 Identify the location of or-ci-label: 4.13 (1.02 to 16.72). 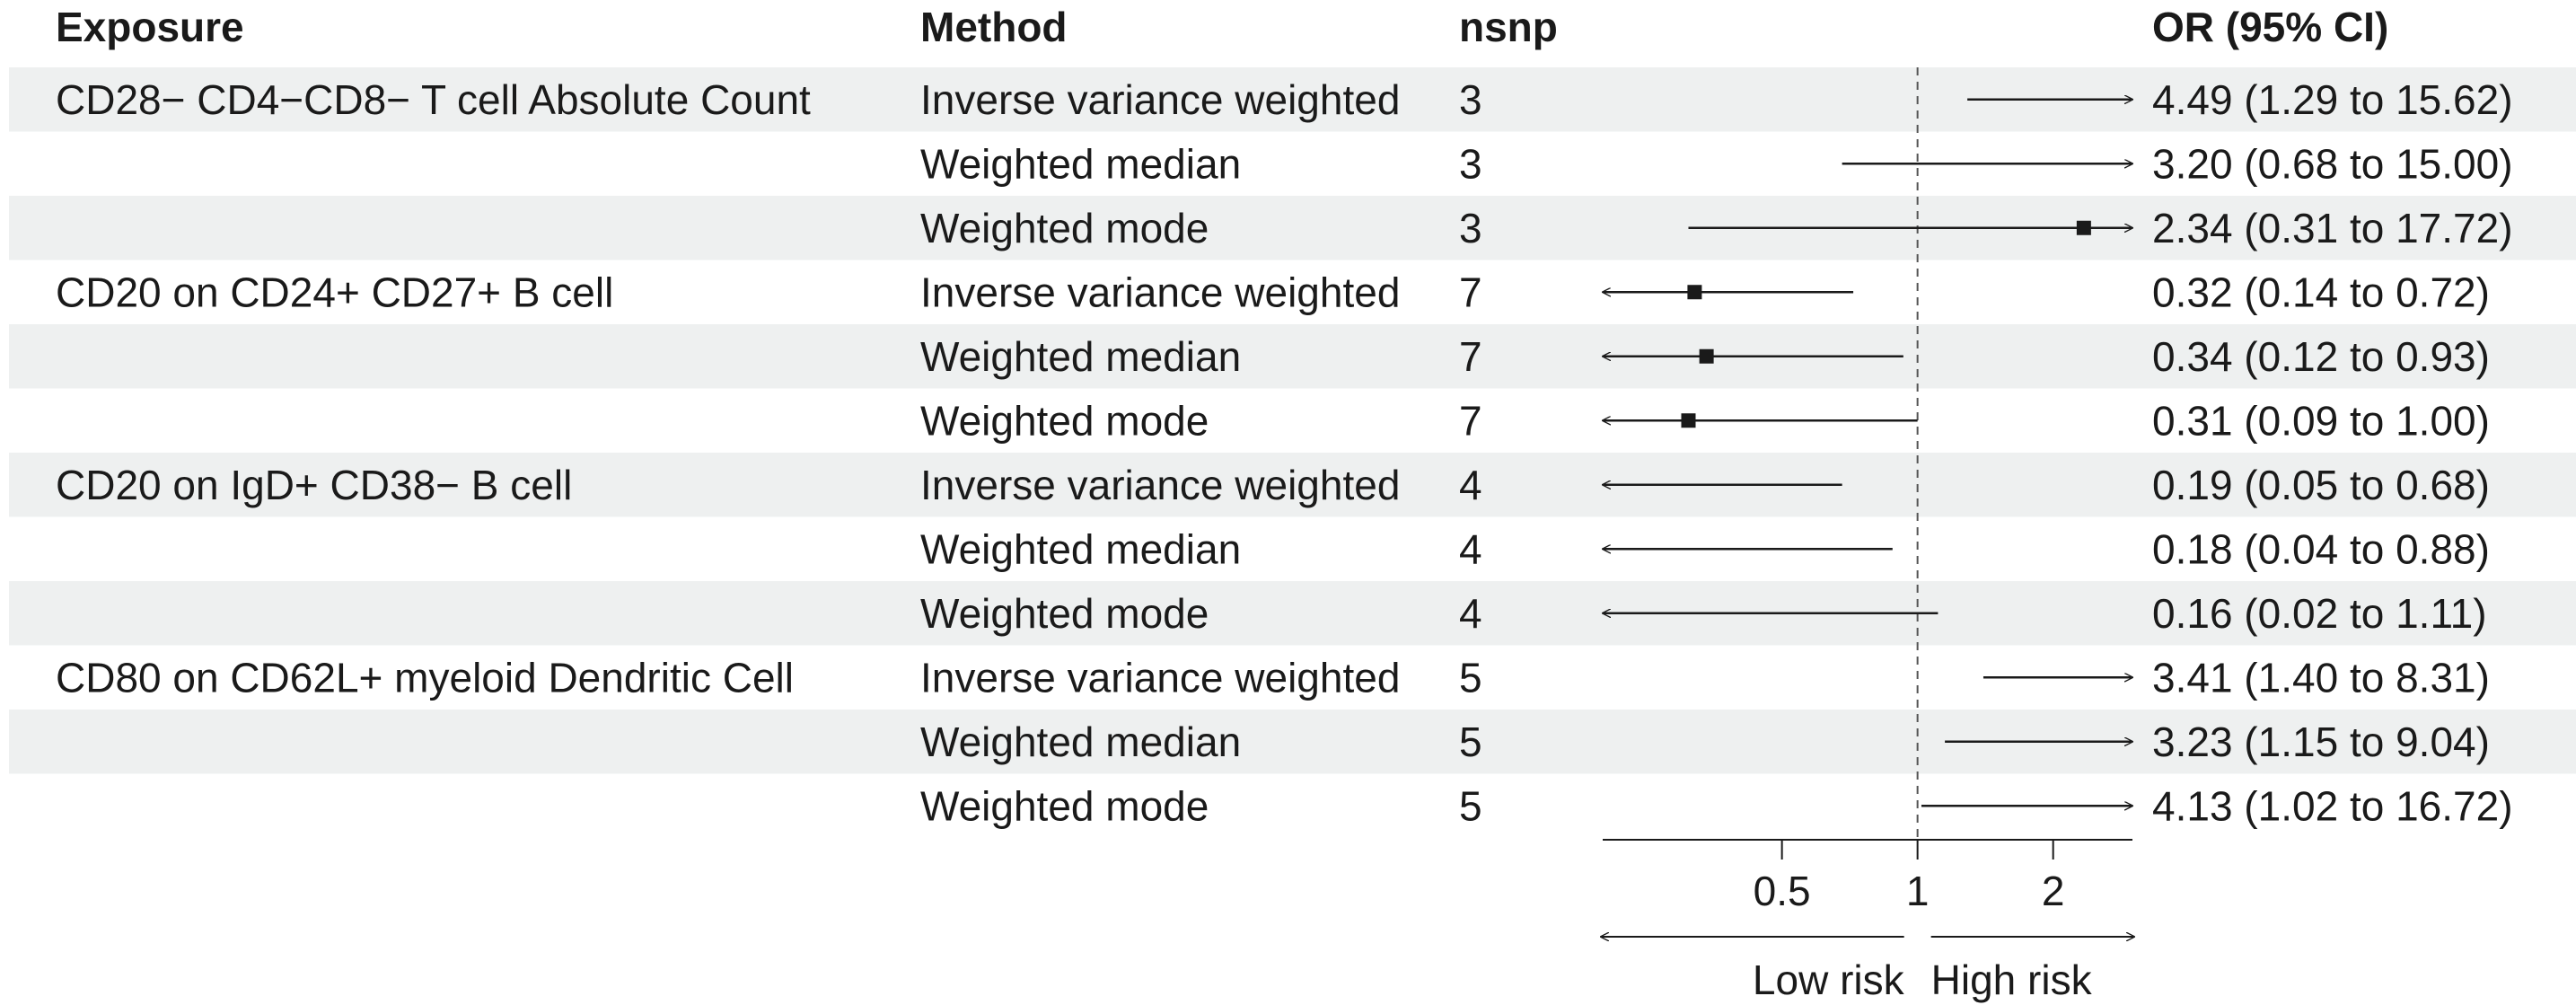
(2332, 806).